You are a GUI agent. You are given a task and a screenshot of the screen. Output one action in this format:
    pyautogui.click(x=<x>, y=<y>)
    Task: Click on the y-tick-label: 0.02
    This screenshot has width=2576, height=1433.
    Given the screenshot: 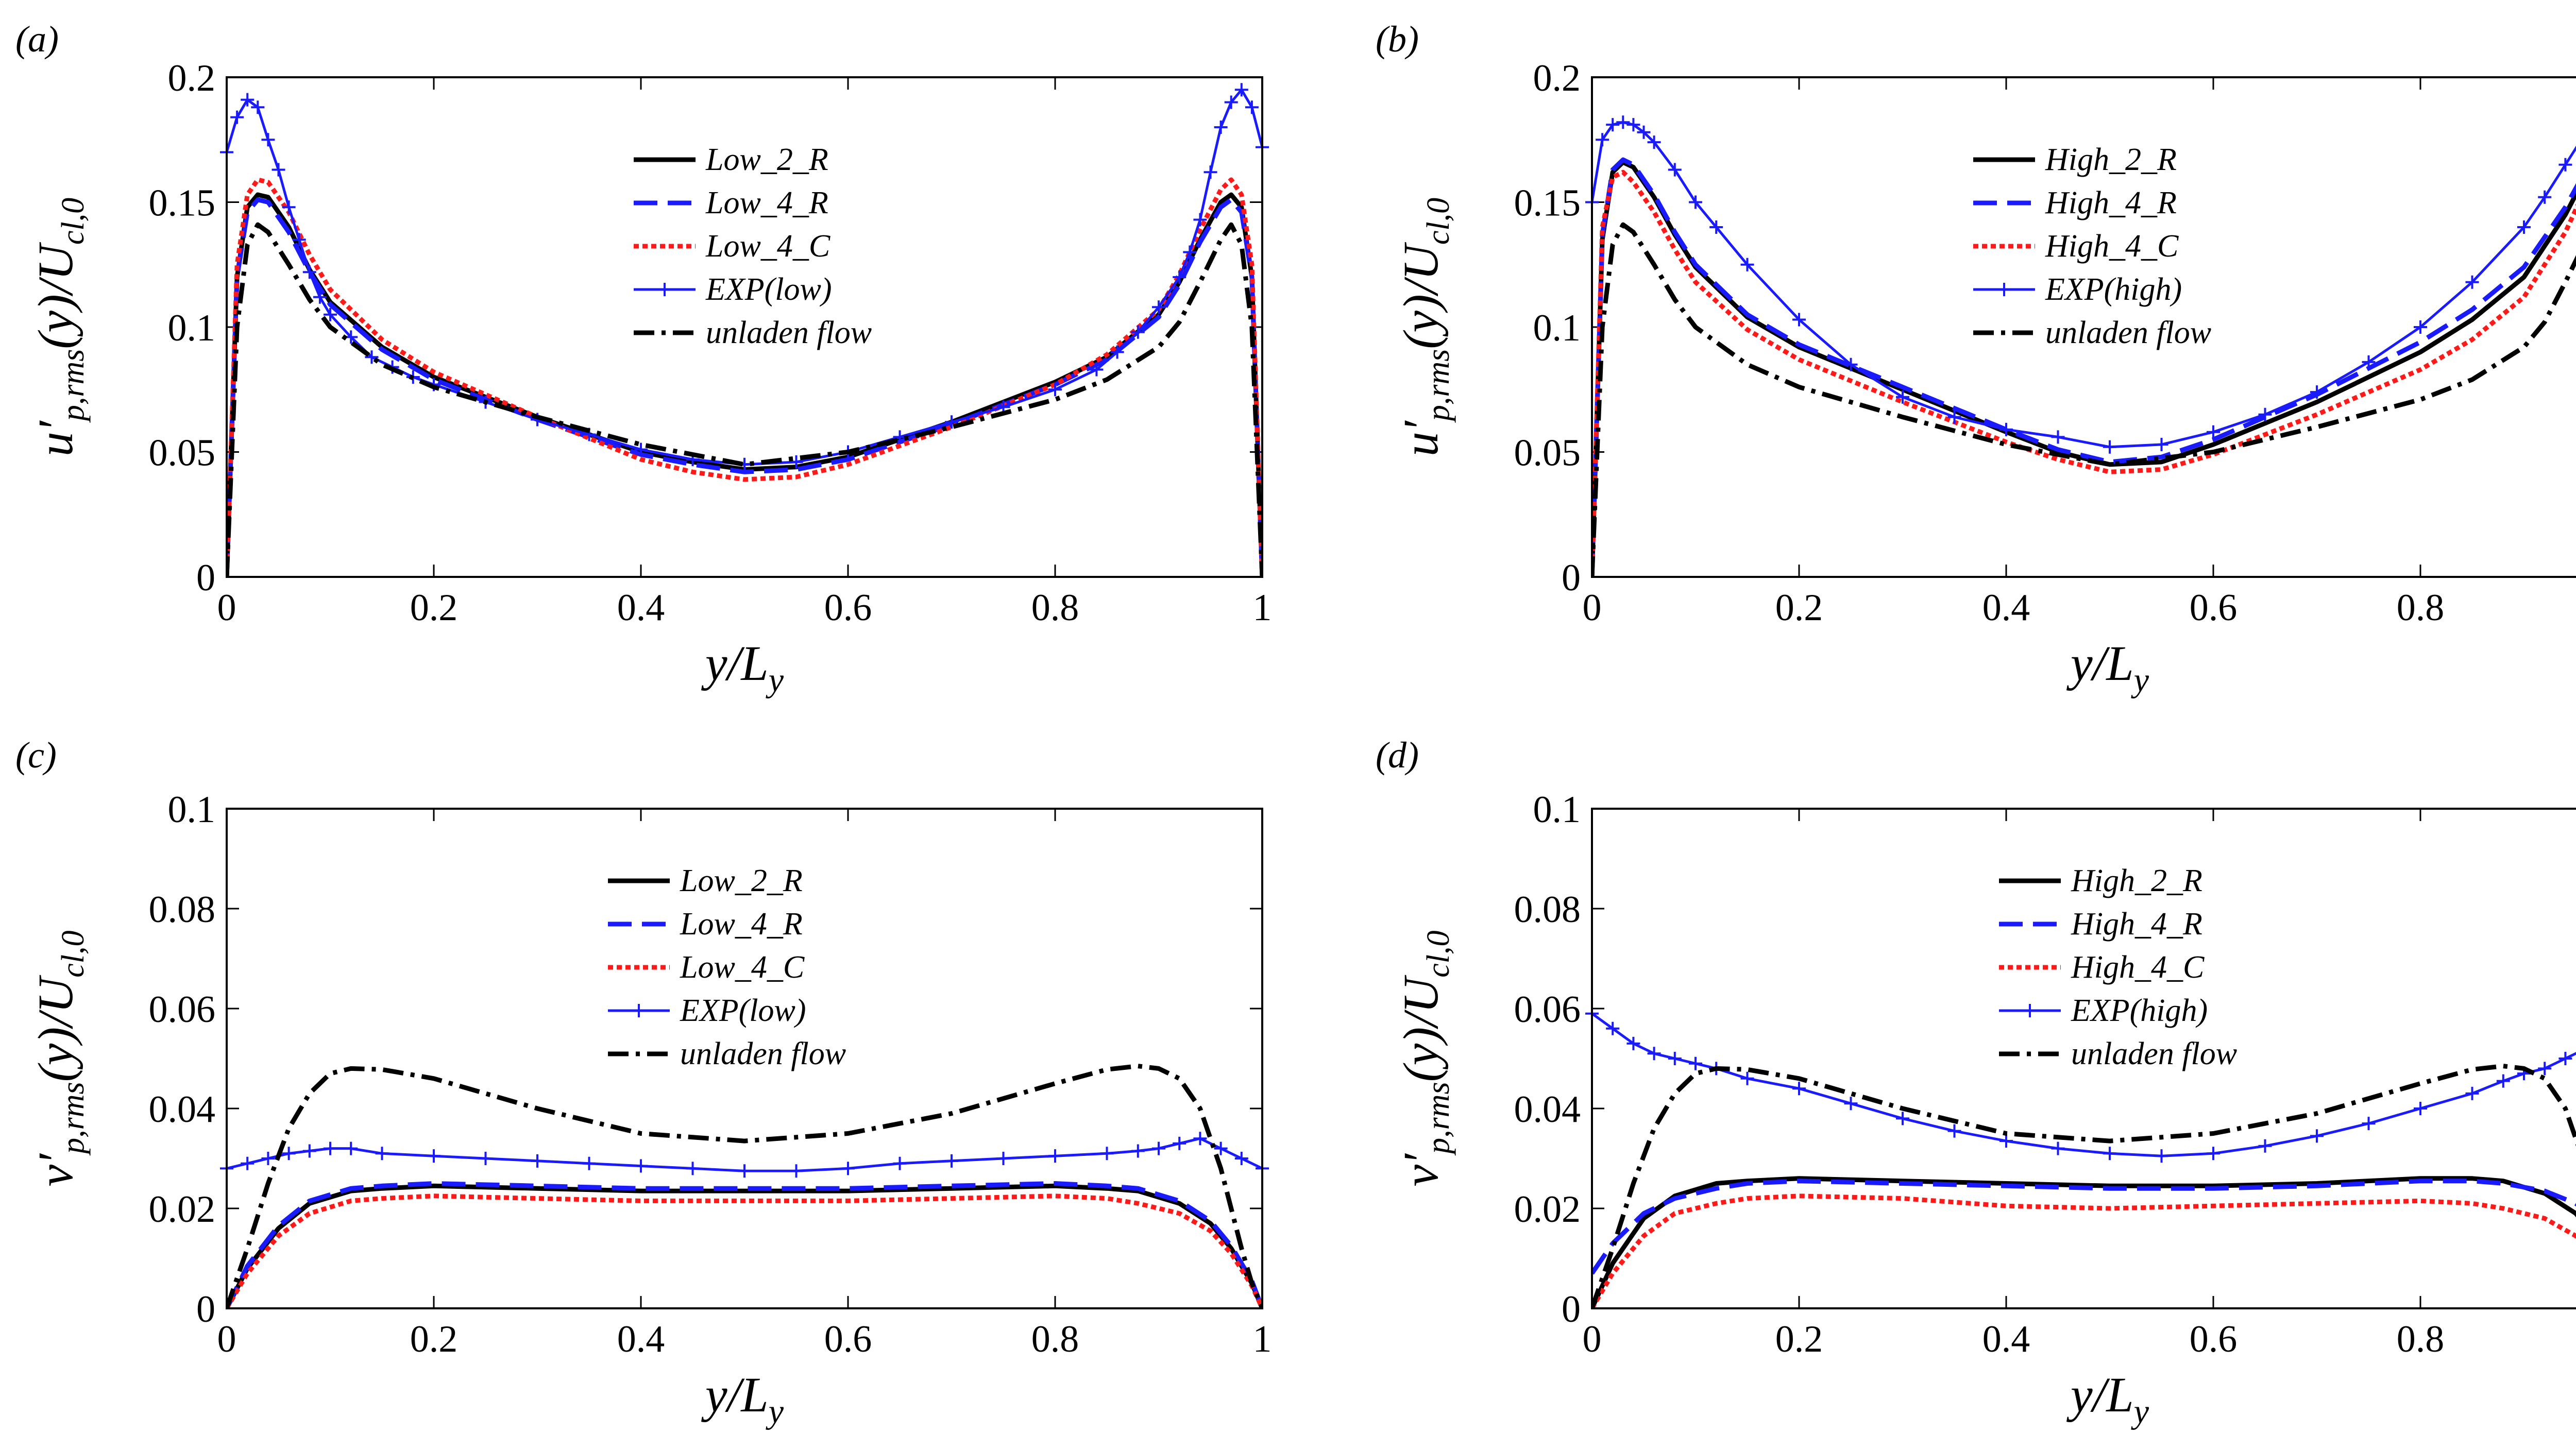 What is the action you would take?
    pyautogui.click(x=1547, y=1209)
    